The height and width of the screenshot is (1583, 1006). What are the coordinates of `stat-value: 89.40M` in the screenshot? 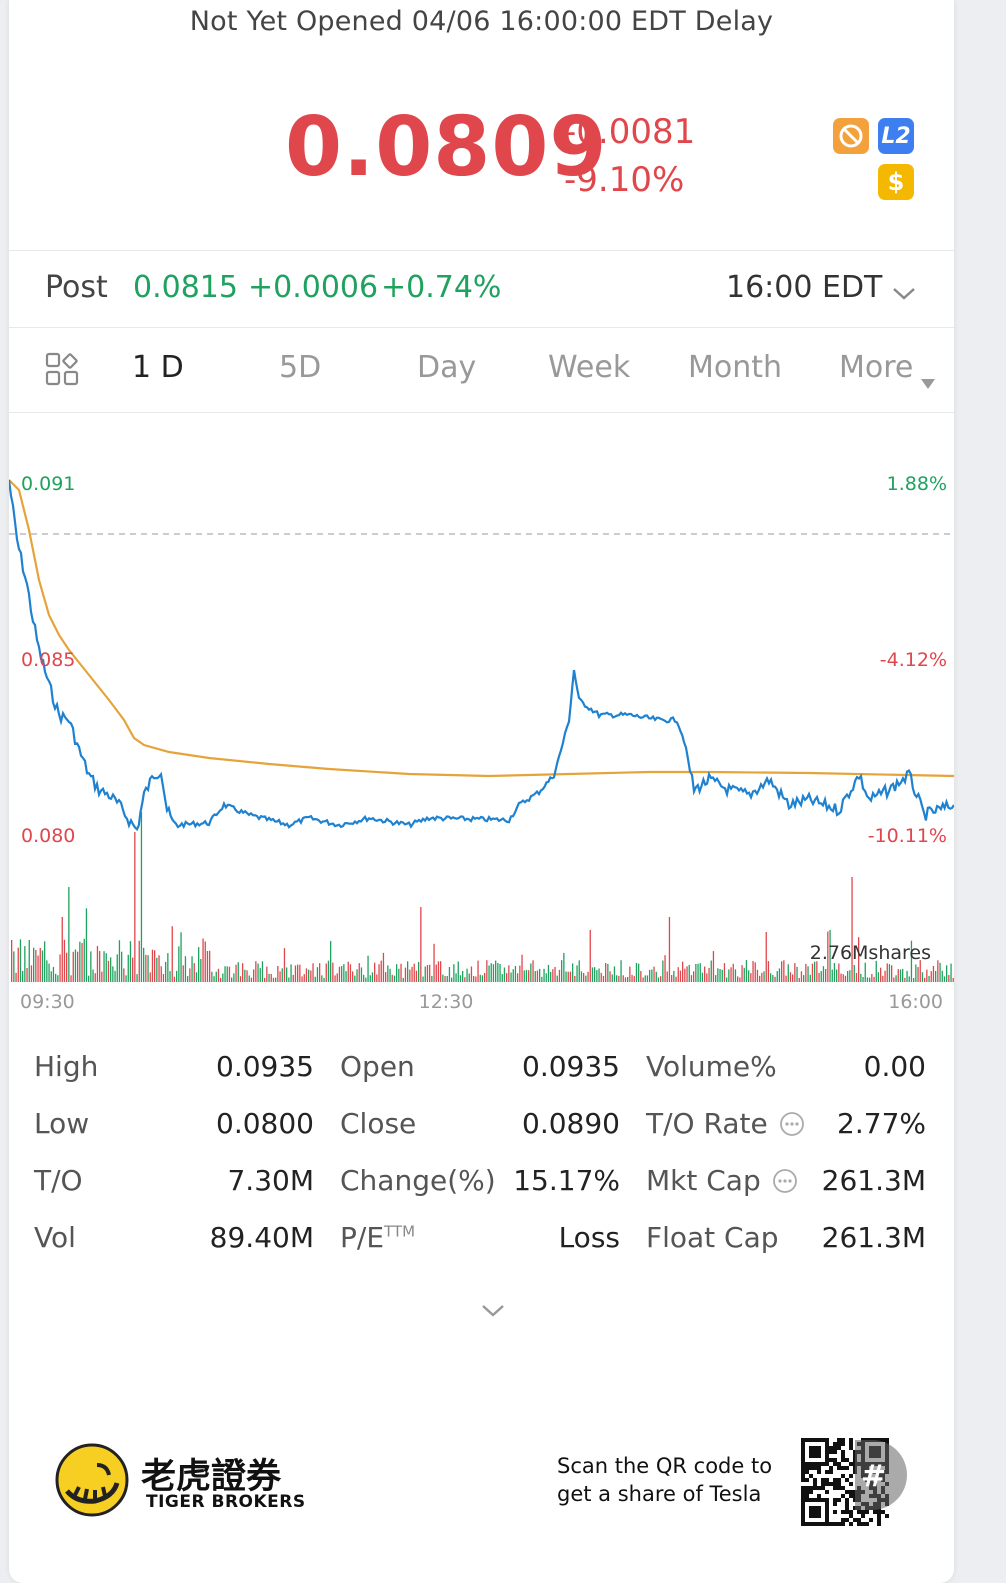 It's located at (261, 1237).